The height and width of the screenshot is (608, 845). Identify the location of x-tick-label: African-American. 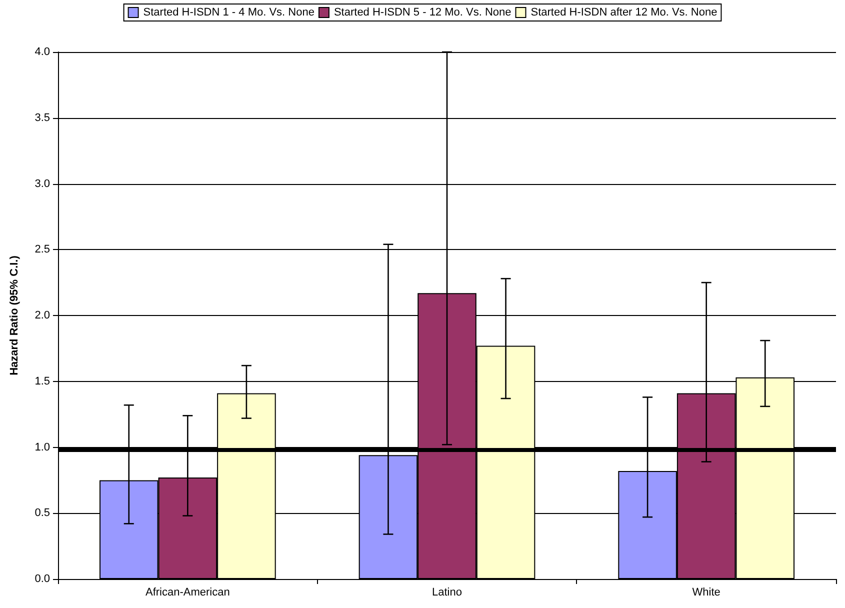
(187, 592).